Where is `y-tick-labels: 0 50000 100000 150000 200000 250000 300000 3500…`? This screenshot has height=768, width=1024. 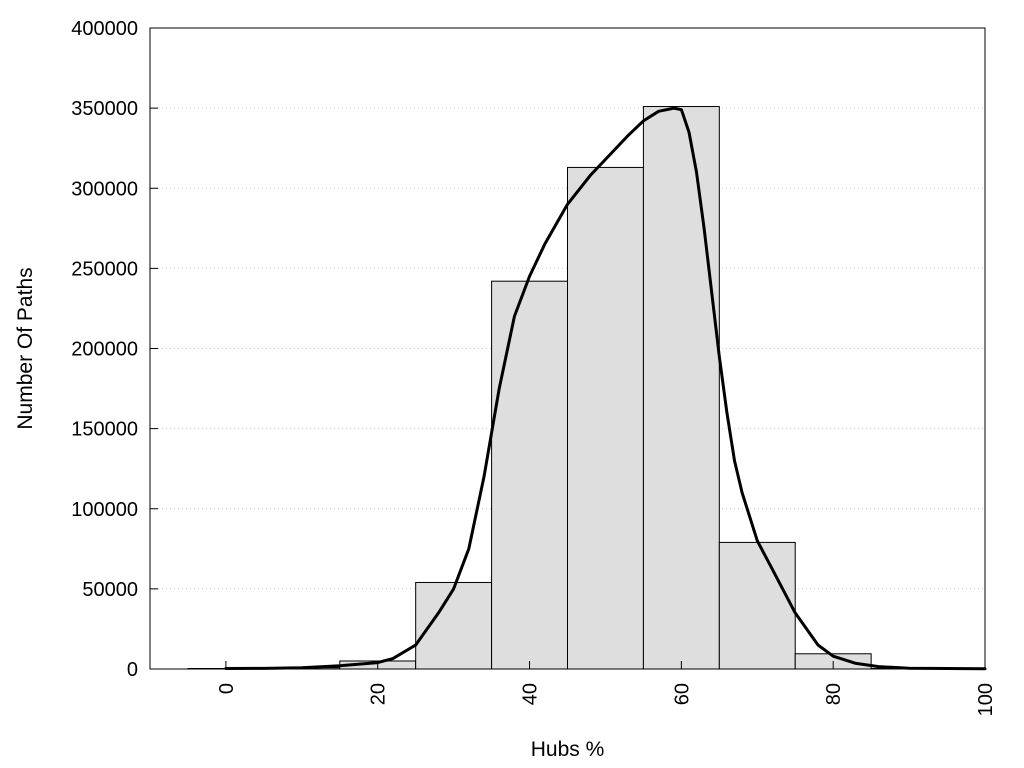
y-tick-labels: 0 50000 100000 150000 200000 250000 300000 3500… is located at coordinates (104, 349).